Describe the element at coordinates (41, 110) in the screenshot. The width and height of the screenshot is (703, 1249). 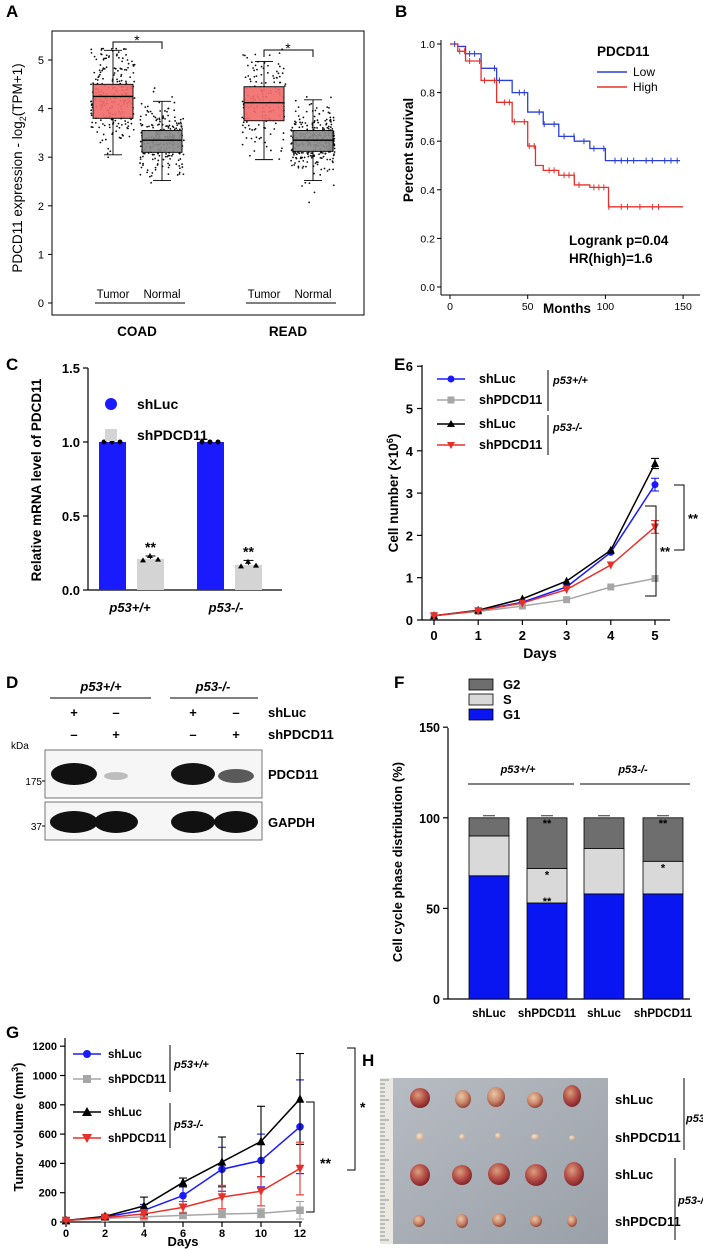
I see `panel-a-ytick-label: 4` at that location.